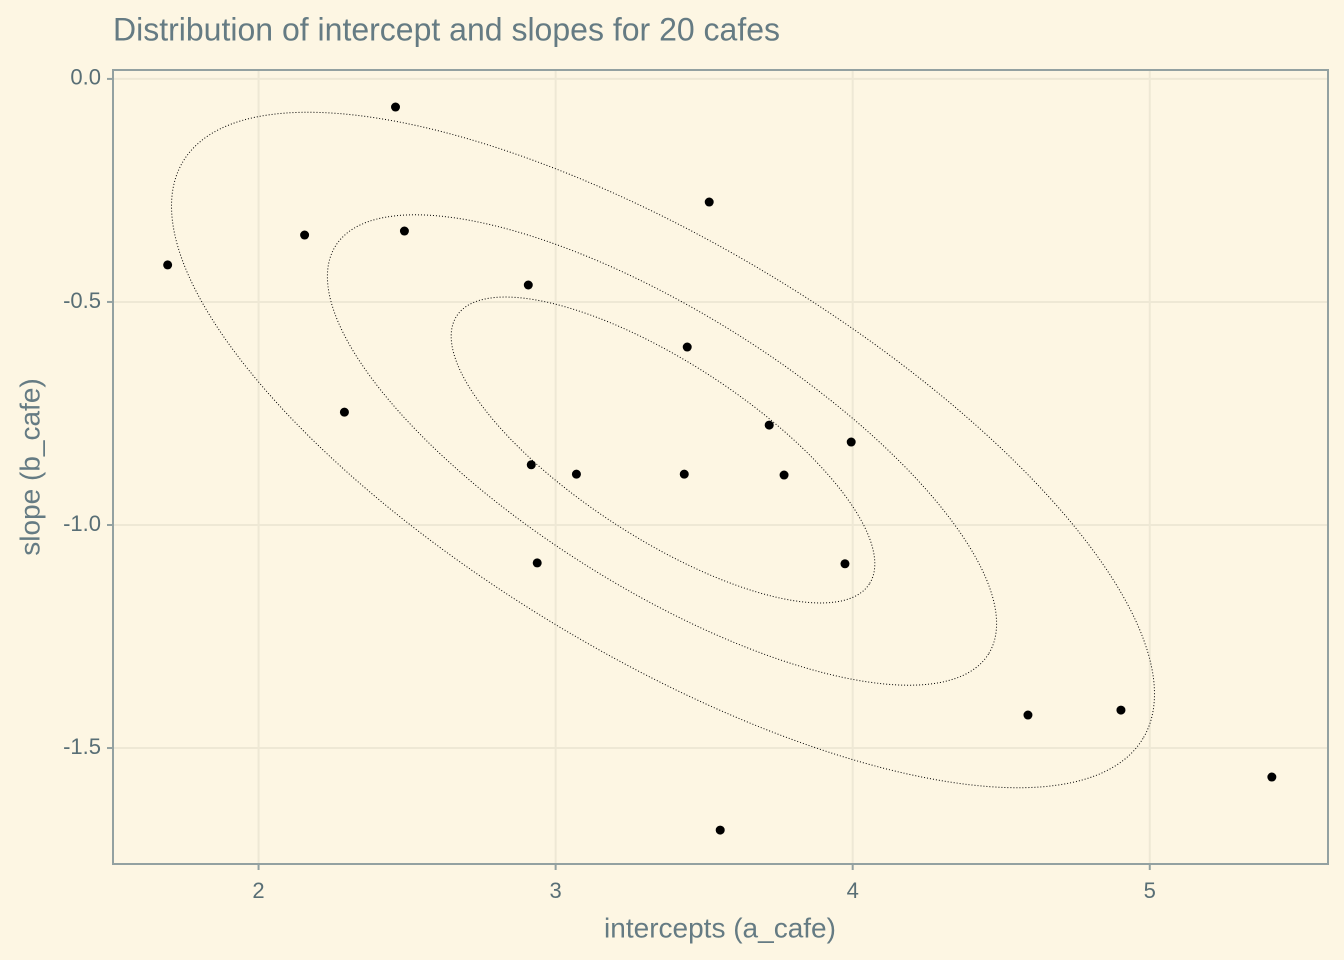 The image size is (1344, 960). What do you see at coordinates (29, 466) in the screenshot?
I see `y-axis-label: slope (b_cafe)` at bounding box center [29, 466].